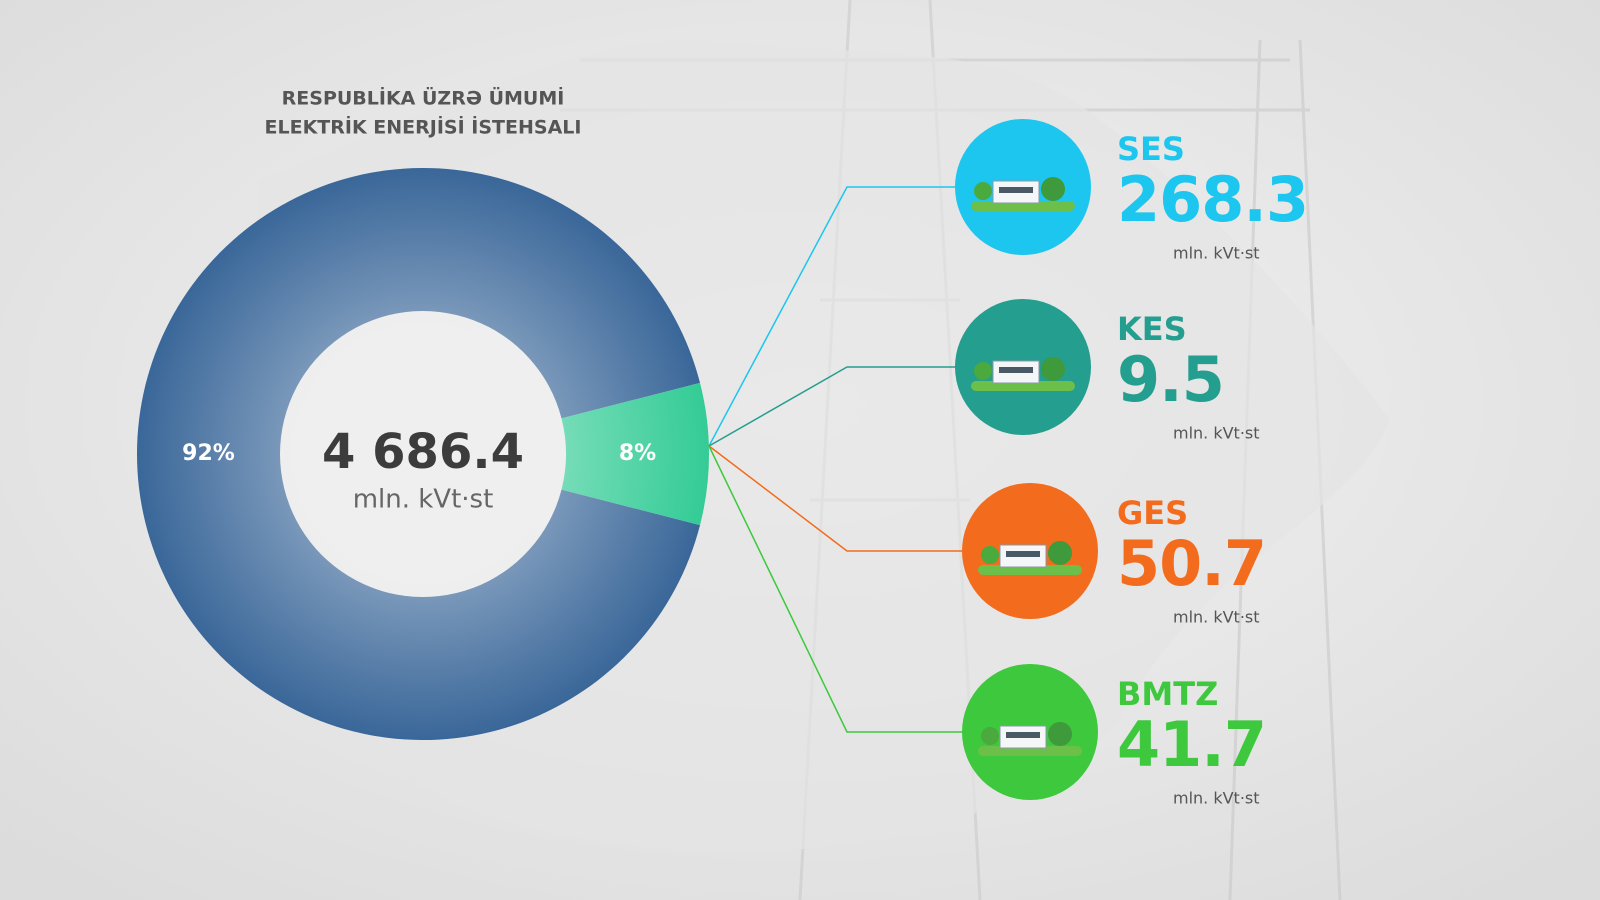 The image size is (1600, 900). I want to click on item-value: 50.7, so click(1191, 563).